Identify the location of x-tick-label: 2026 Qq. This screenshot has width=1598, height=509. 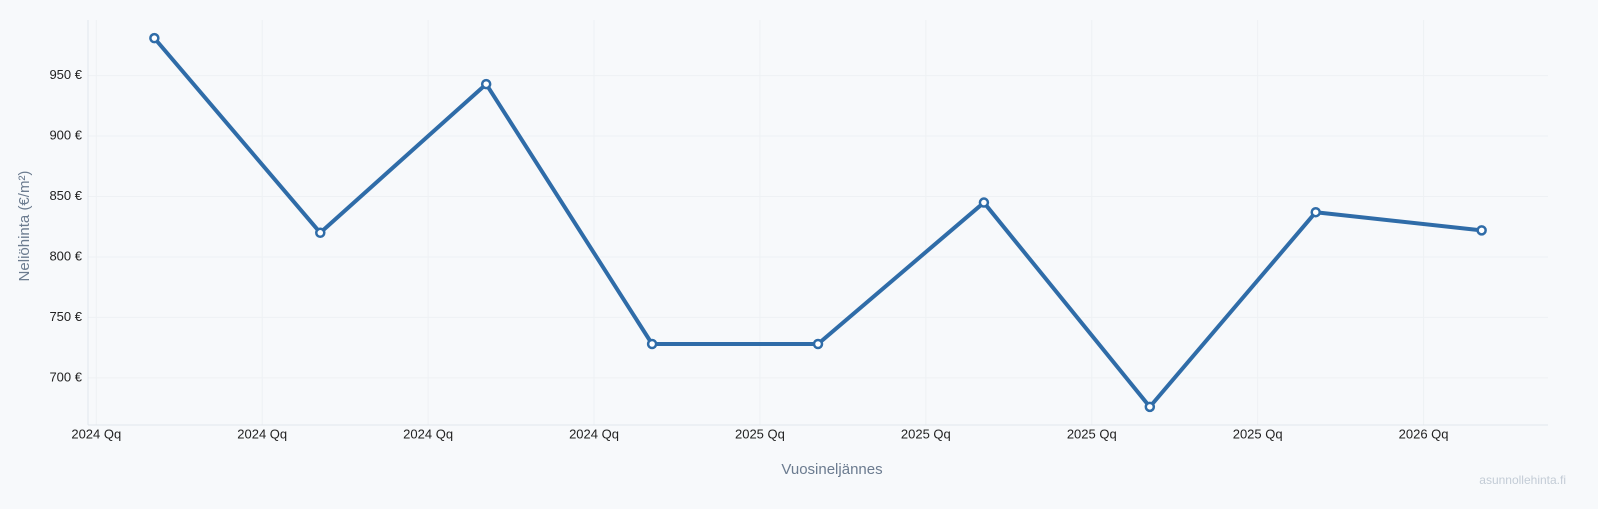
(1424, 433).